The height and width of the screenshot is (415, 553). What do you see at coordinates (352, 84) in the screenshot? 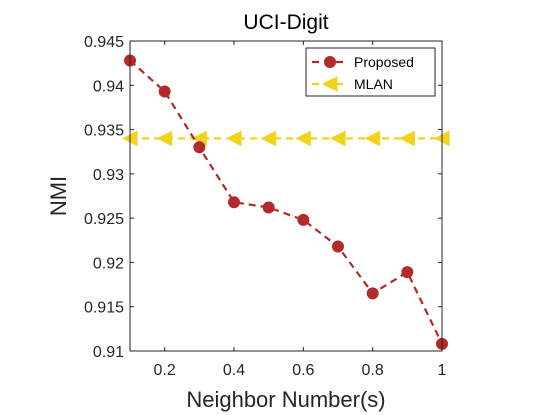
I see `legend-item-mlan: MLAN` at bounding box center [352, 84].